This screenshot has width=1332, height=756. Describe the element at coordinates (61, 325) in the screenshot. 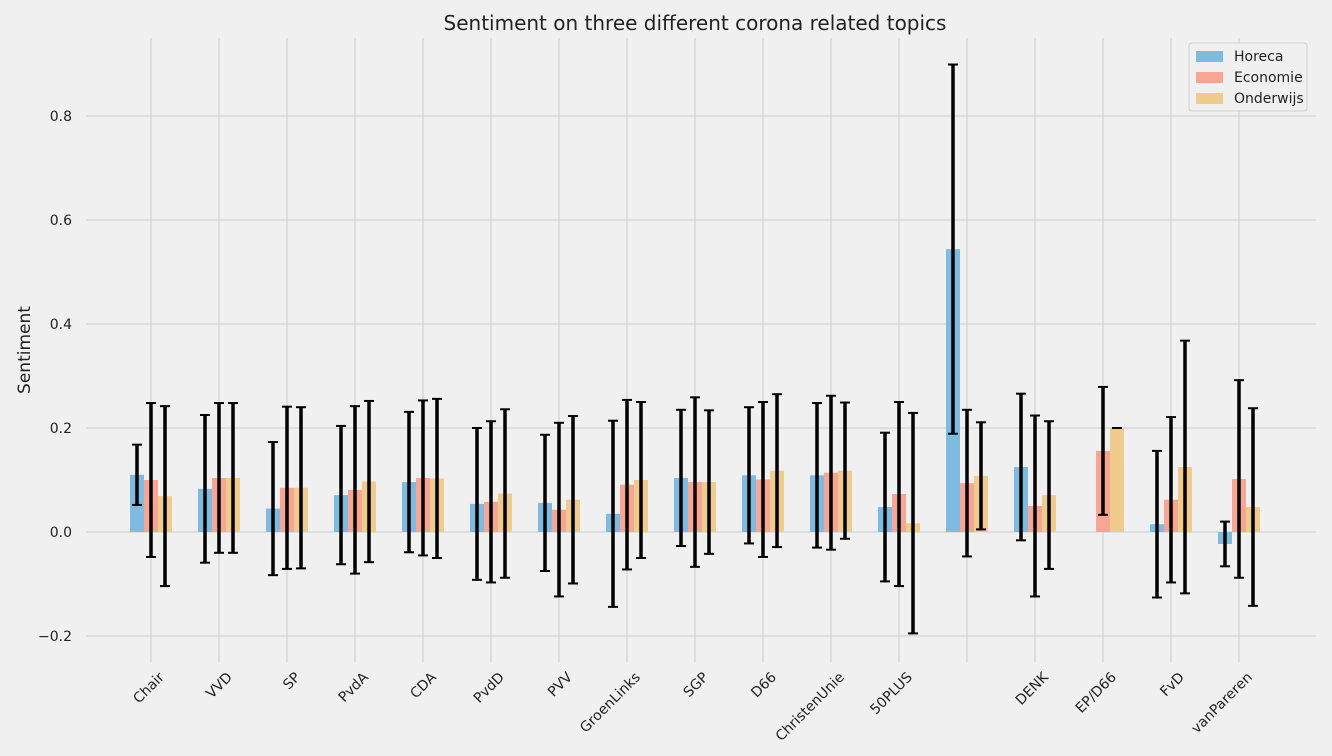

I see `y-tick-label: 0.4` at that location.